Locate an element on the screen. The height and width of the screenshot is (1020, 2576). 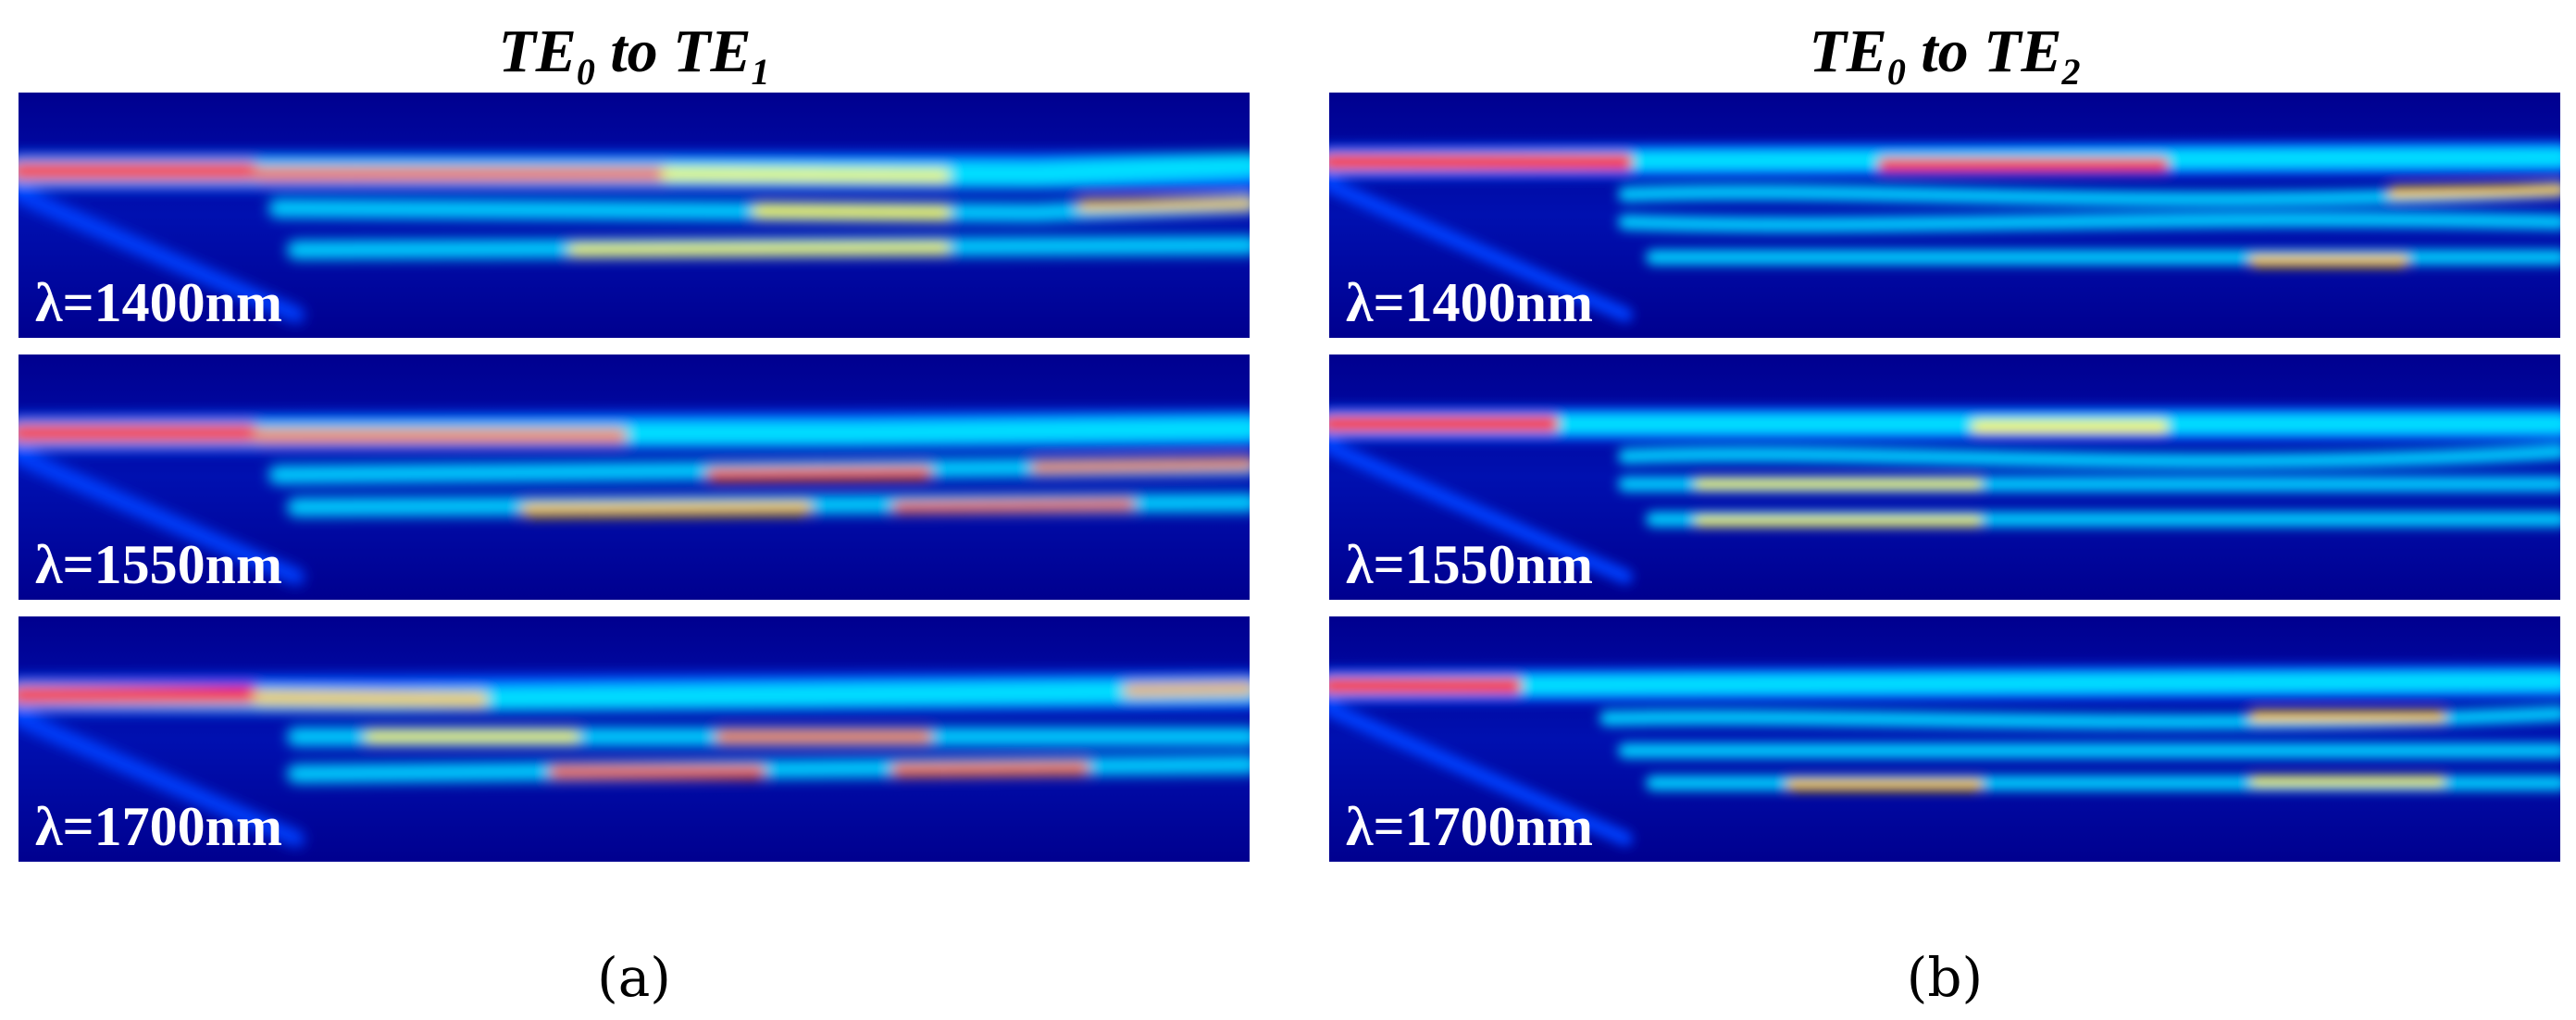
field-map-b-1550nm: λ=1550nm is located at coordinates (1944, 477).